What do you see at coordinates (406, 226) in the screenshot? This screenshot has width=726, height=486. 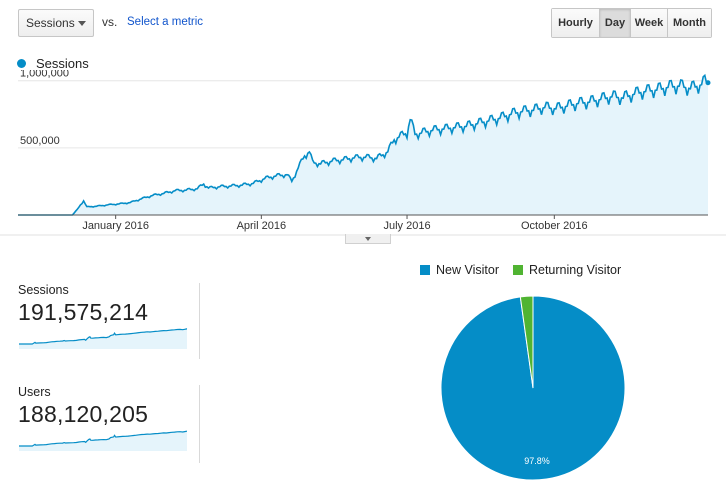 I see `x-tick-label: July 2016` at bounding box center [406, 226].